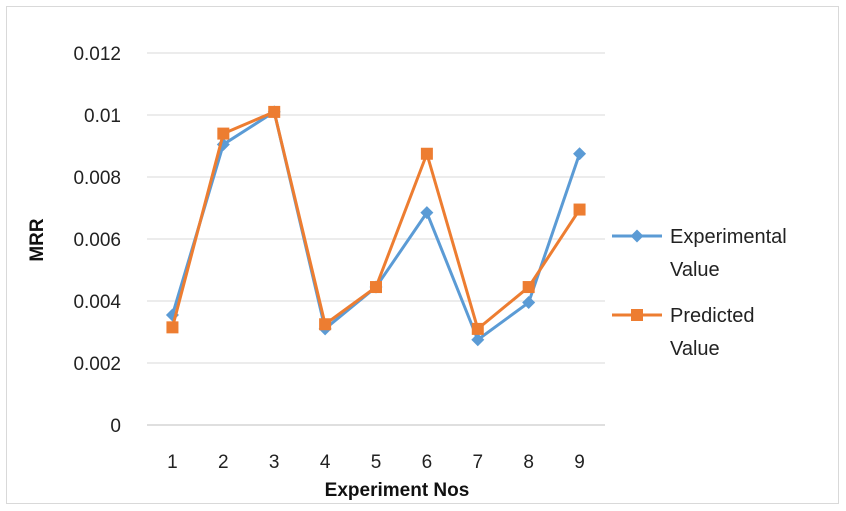 This screenshot has height=511, width=846. What do you see at coordinates (274, 462) in the screenshot?
I see `x-tick-label: 3` at bounding box center [274, 462].